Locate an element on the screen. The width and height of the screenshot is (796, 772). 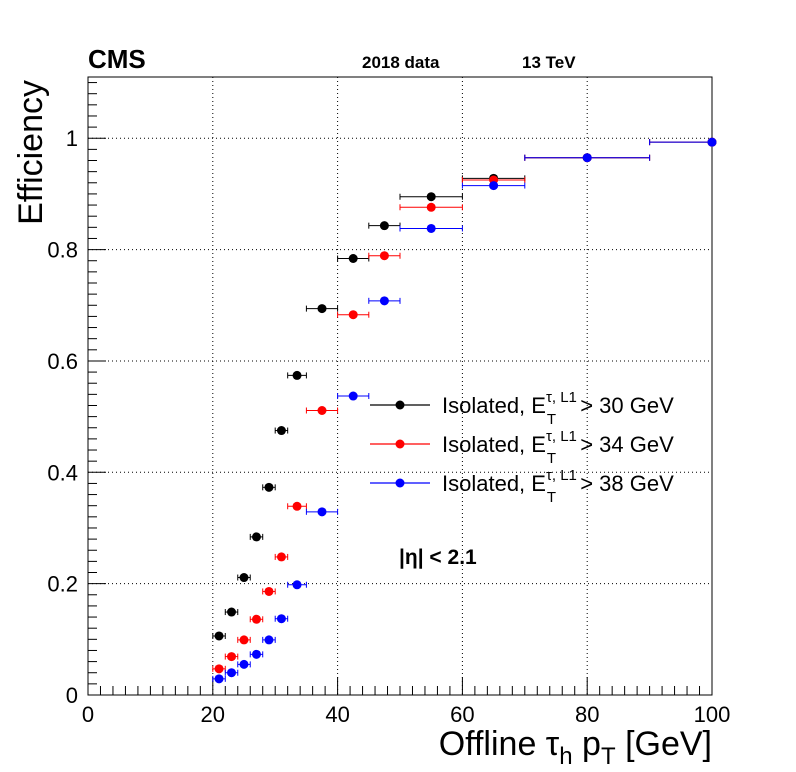
y-tick-label: 0.2 is located at coordinates (62, 584).